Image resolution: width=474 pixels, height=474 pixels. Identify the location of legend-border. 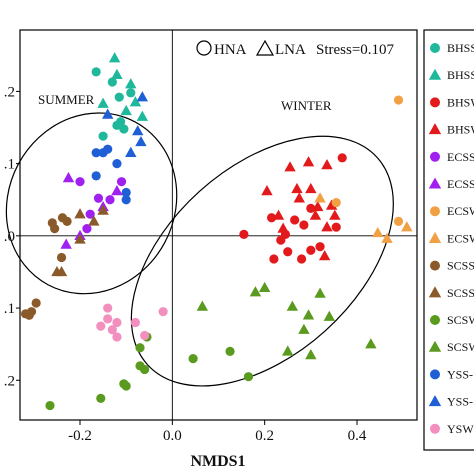
(448, 240).